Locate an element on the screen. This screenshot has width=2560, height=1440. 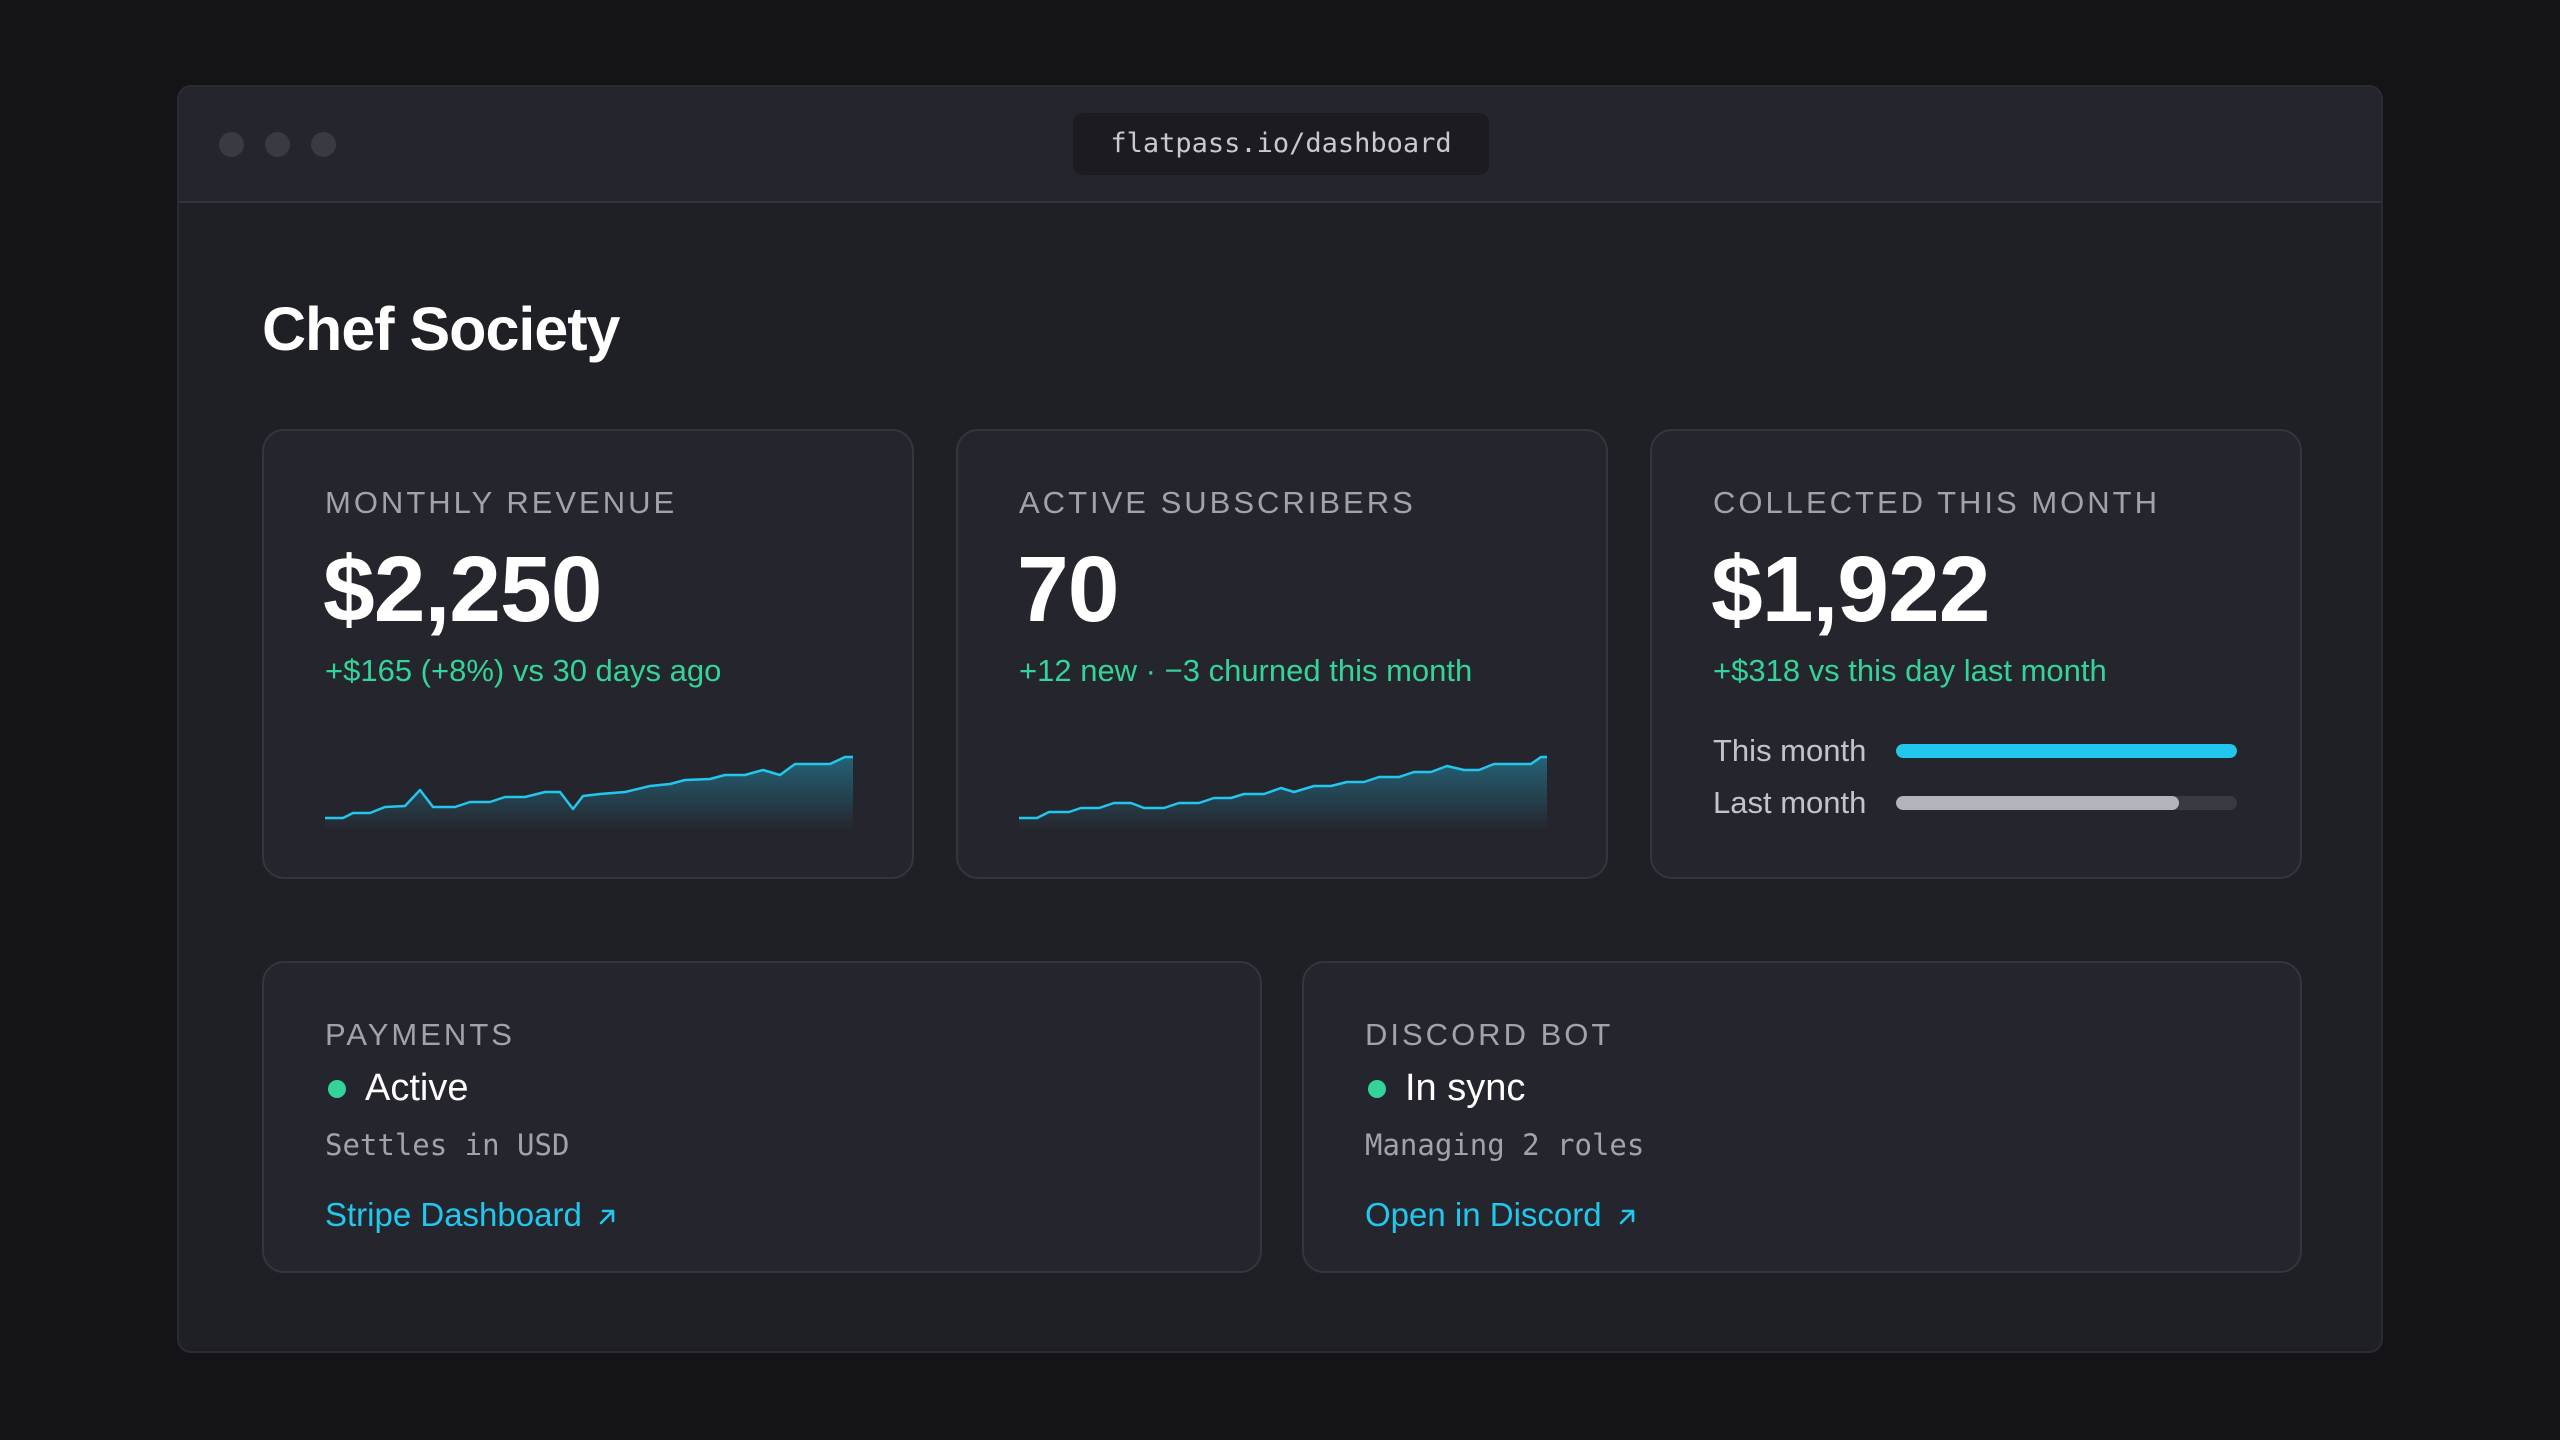
open-in-discord-link: Open in Discord is located at coordinates (1501, 1215).